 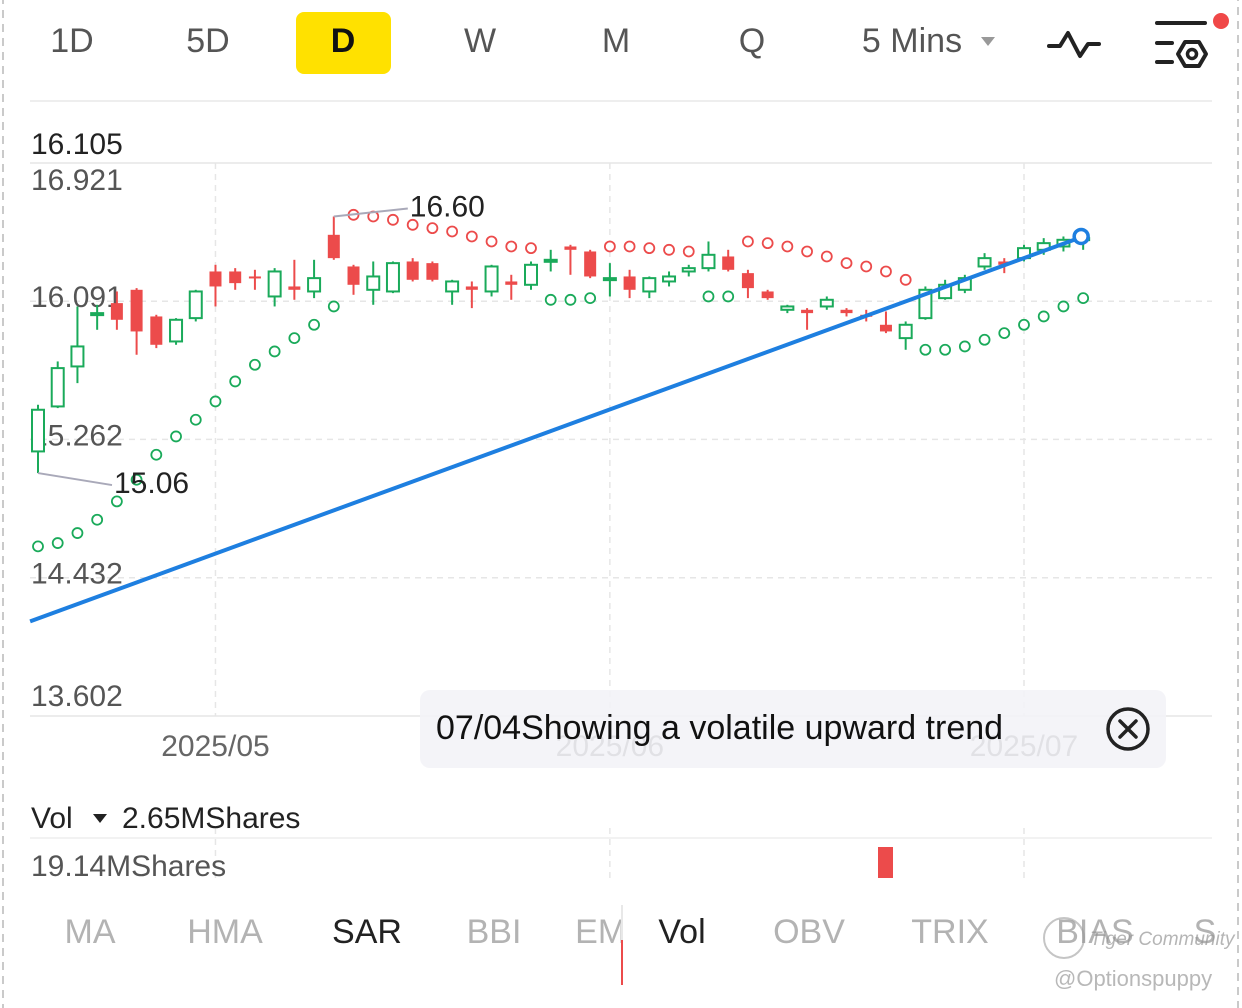 I want to click on y-tick-label: 15.262, so click(x=77, y=435).